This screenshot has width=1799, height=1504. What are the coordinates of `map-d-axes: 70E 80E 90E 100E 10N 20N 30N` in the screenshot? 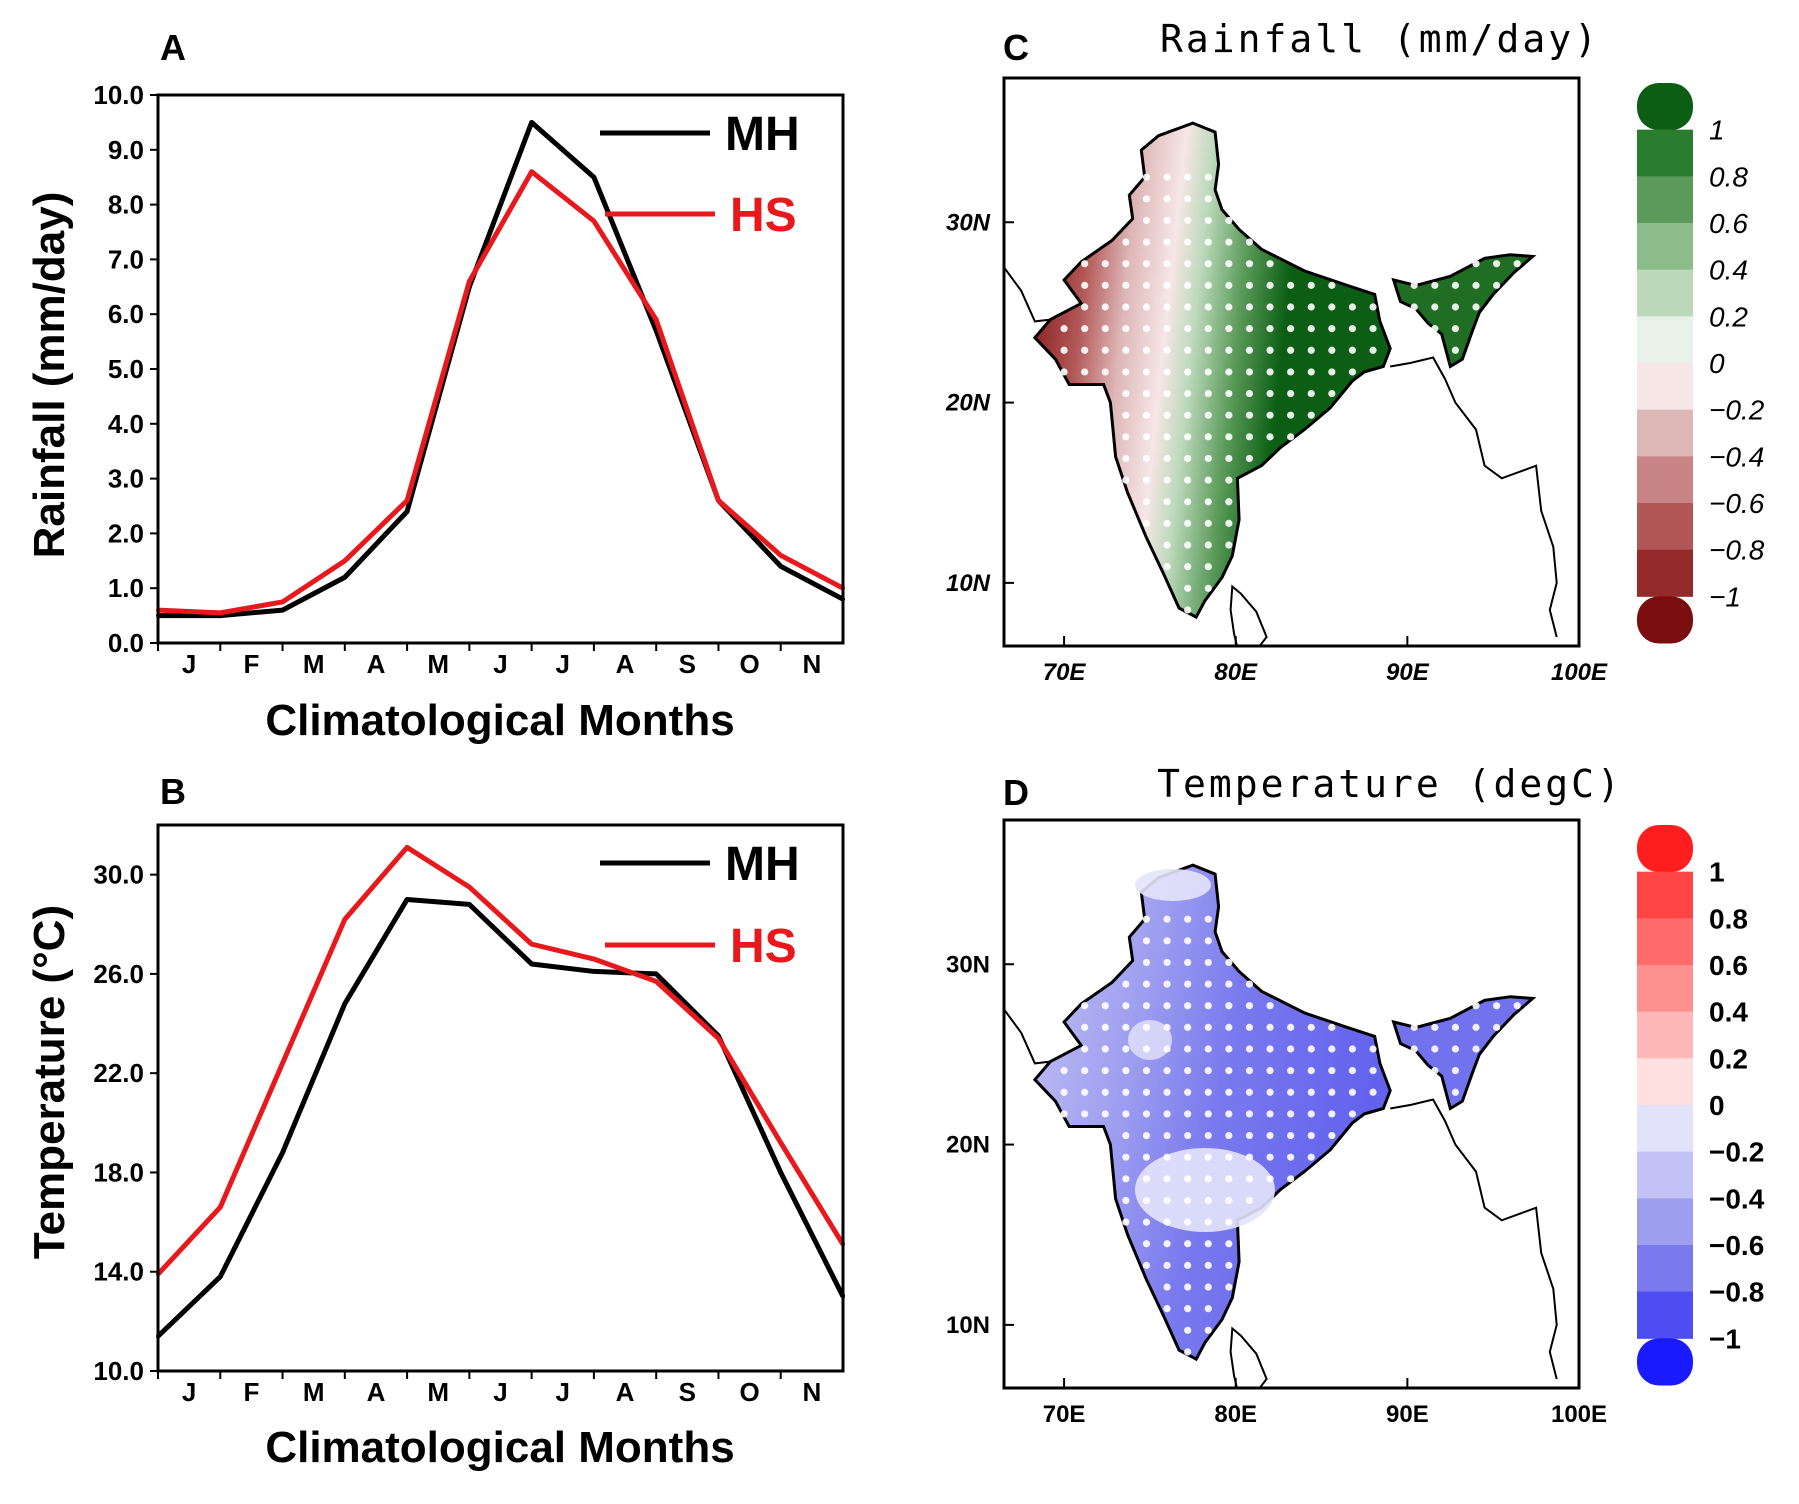 It's located at (1276, 1189).